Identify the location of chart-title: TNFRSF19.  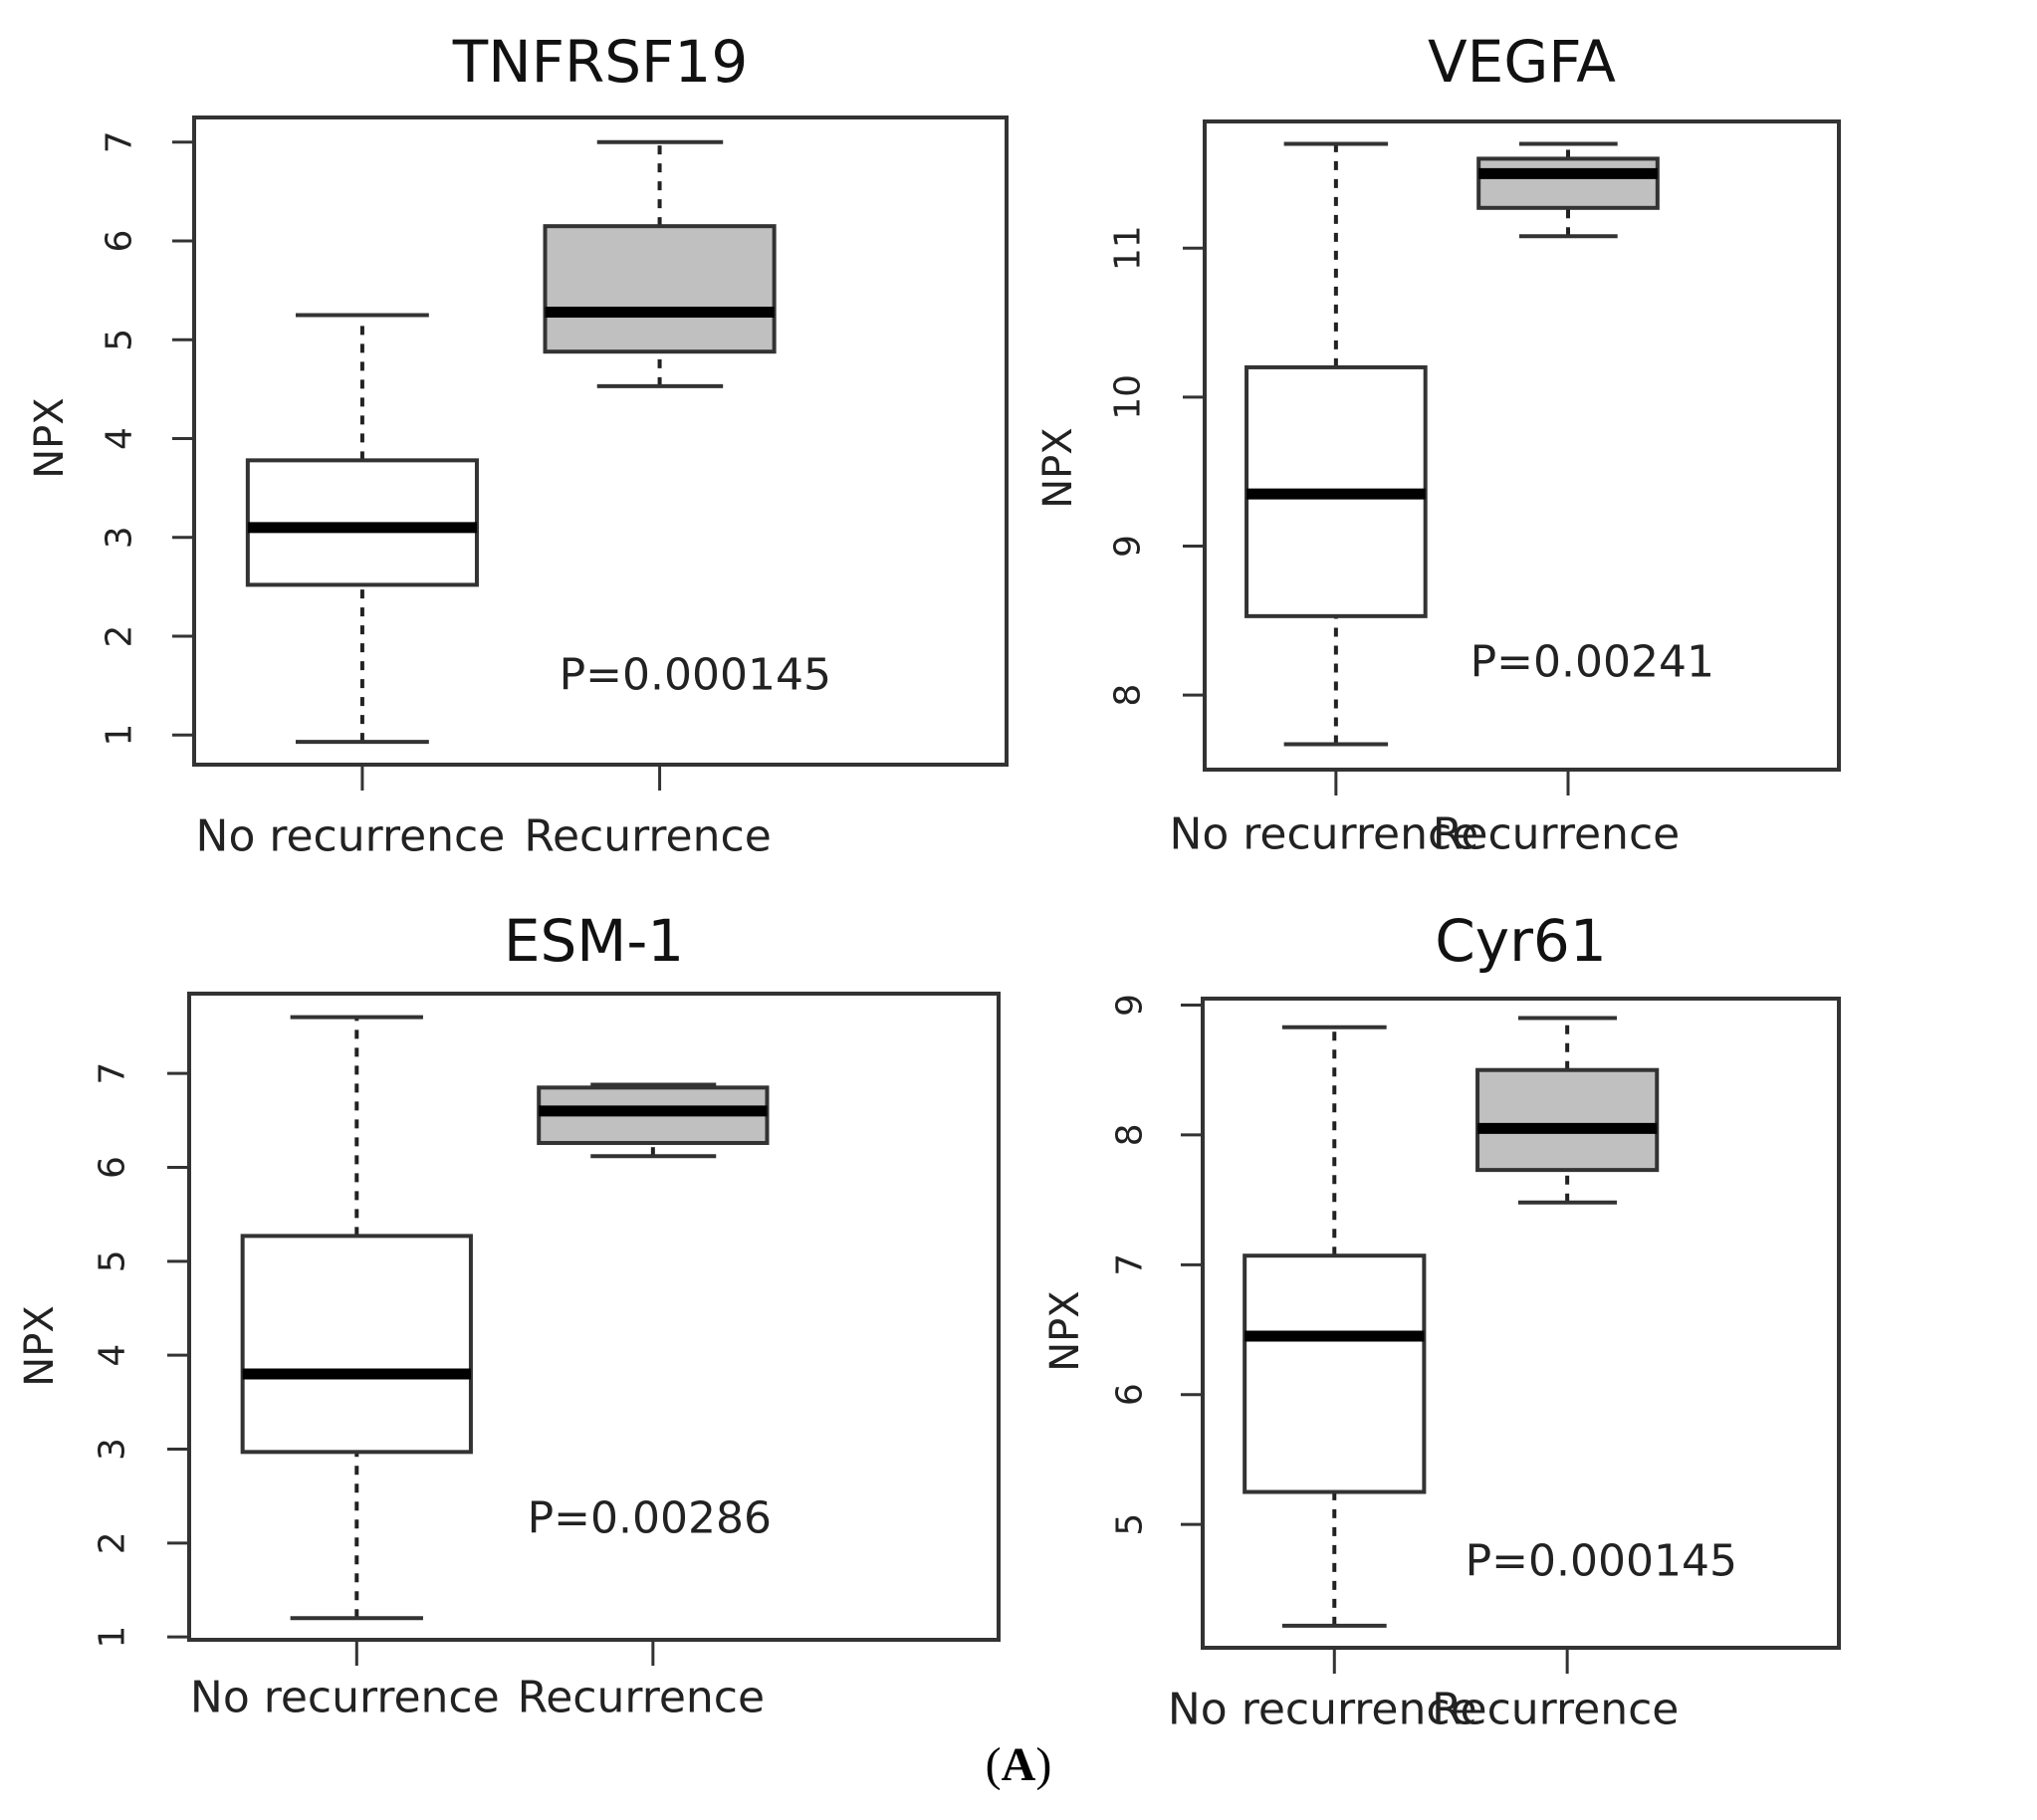
(600, 62).